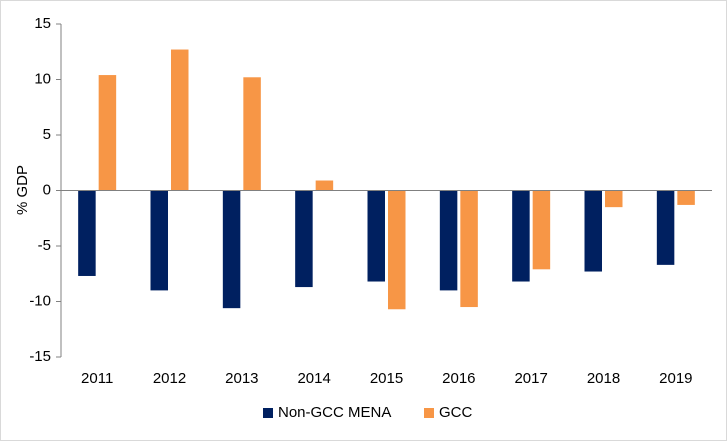 Image resolution: width=727 pixels, height=445 pixels. What do you see at coordinates (40, 190) in the screenshot?
I see `y-tick-labels: 15 10 5 0 -5 -10 -15` at bounding box center [40, 190].